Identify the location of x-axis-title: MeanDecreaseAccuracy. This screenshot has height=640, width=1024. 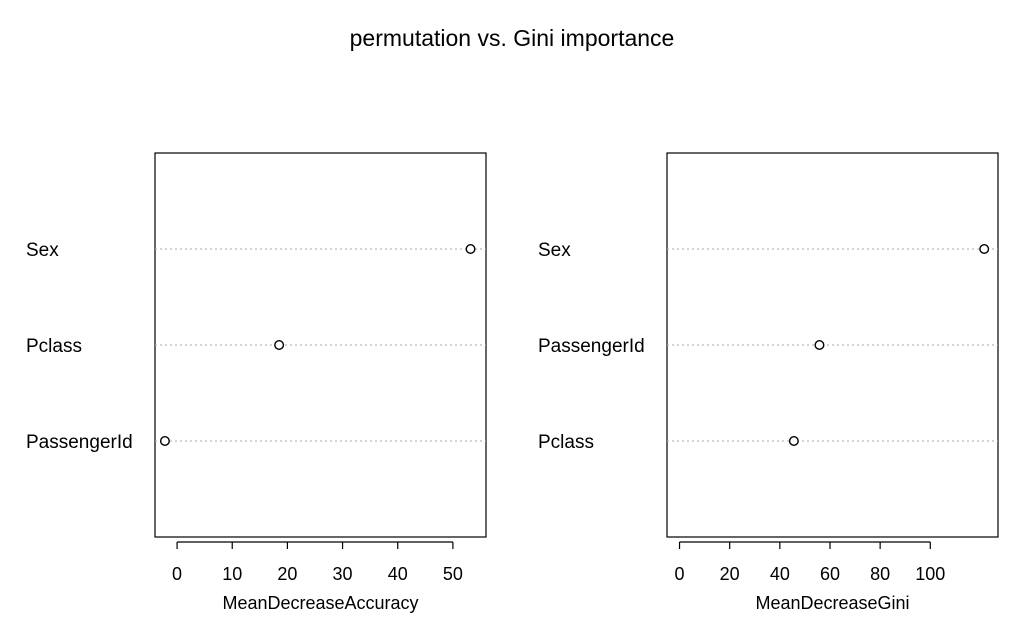
(320, 603).